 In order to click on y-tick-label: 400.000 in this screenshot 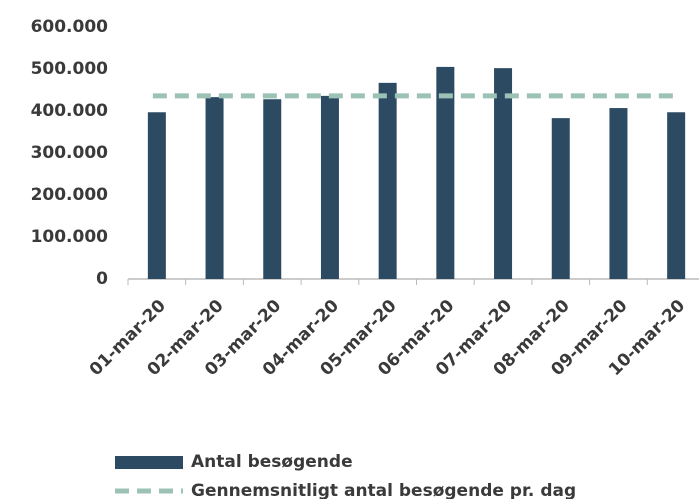, I will do `click(70, 111)`.